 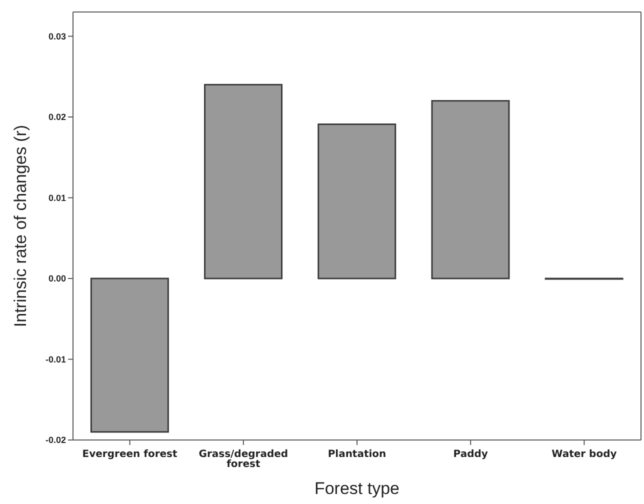 What do you see at coordinates (57, 279) in the screenshot?
I see `y-tick-label: 0.00` at bounding box center [57, 279].